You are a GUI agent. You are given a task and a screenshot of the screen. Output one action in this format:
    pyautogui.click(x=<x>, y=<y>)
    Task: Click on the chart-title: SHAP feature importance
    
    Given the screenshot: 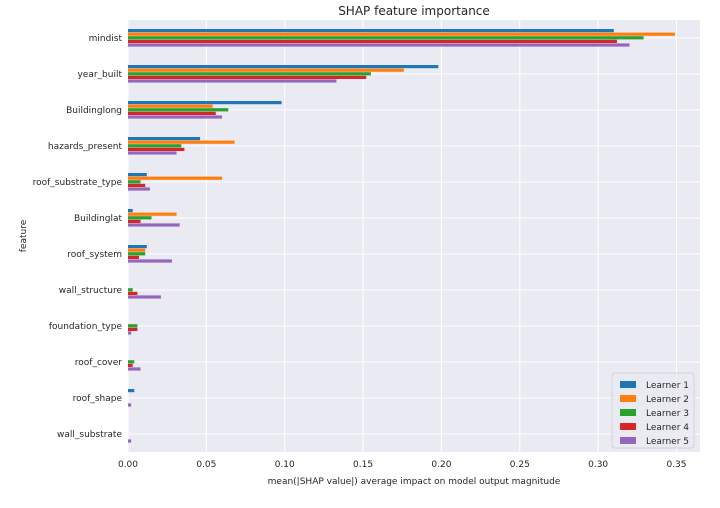 What is the action you would take?
    pyautogui.click(x=414, y=11)
    